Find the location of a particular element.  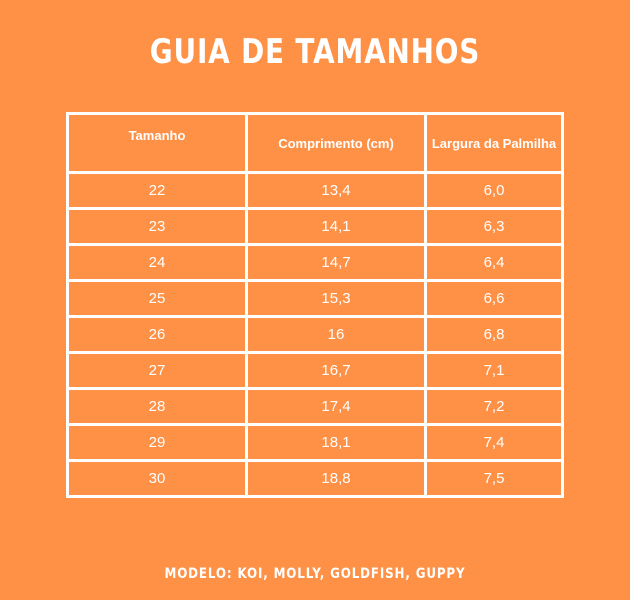

cell-width: 6,0 is located at coordinates (494, 190).